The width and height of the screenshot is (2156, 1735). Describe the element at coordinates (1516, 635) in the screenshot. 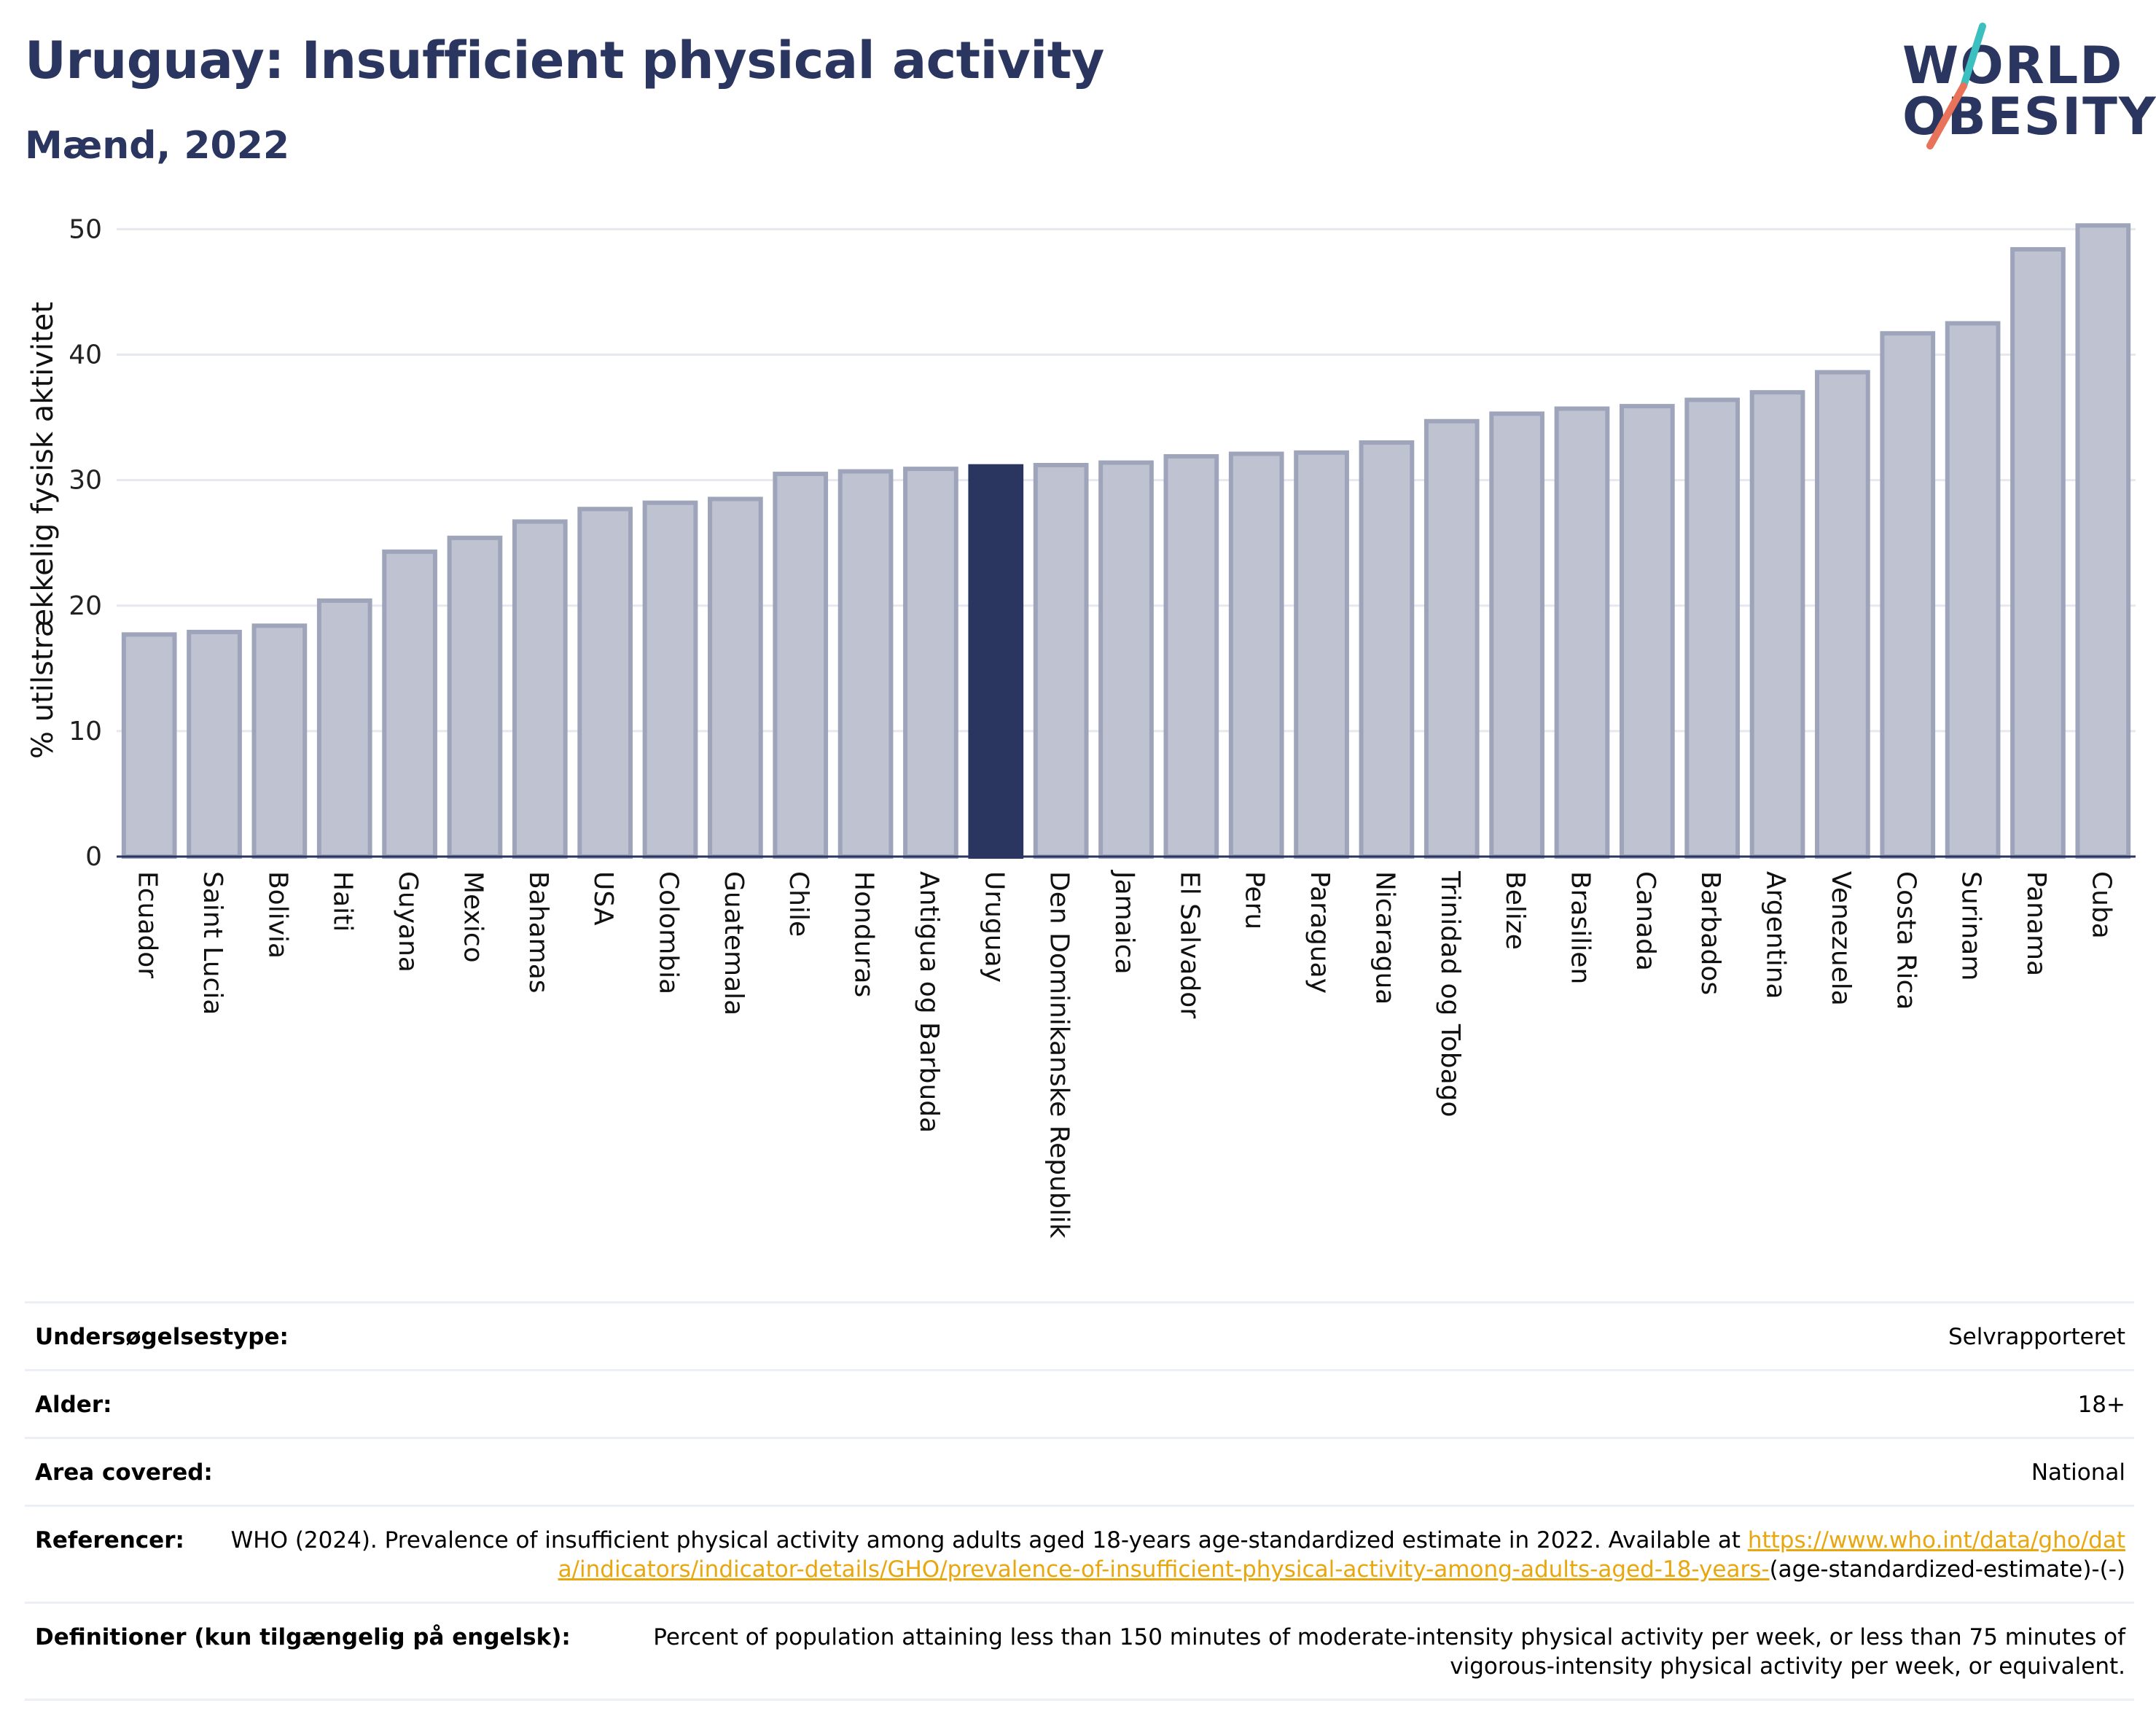

I see `bar-belize` at that location.